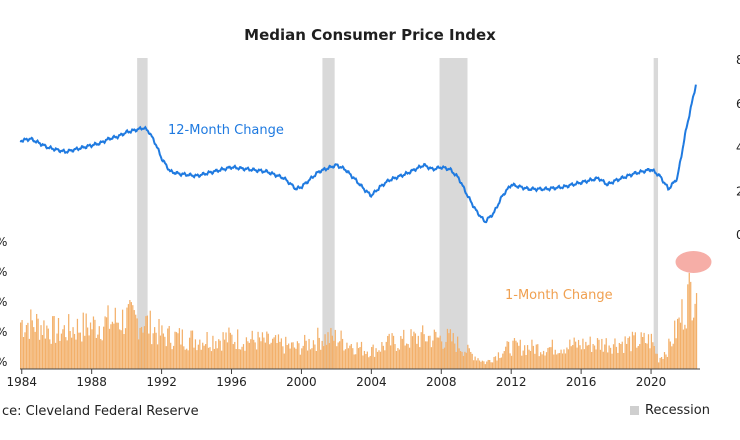 This screenshot has width=740, height=440. What do you see at coordinates (441, 382) in the screenshot?
I see `x-tick-label: 2008` at bounding box center [441, 382].